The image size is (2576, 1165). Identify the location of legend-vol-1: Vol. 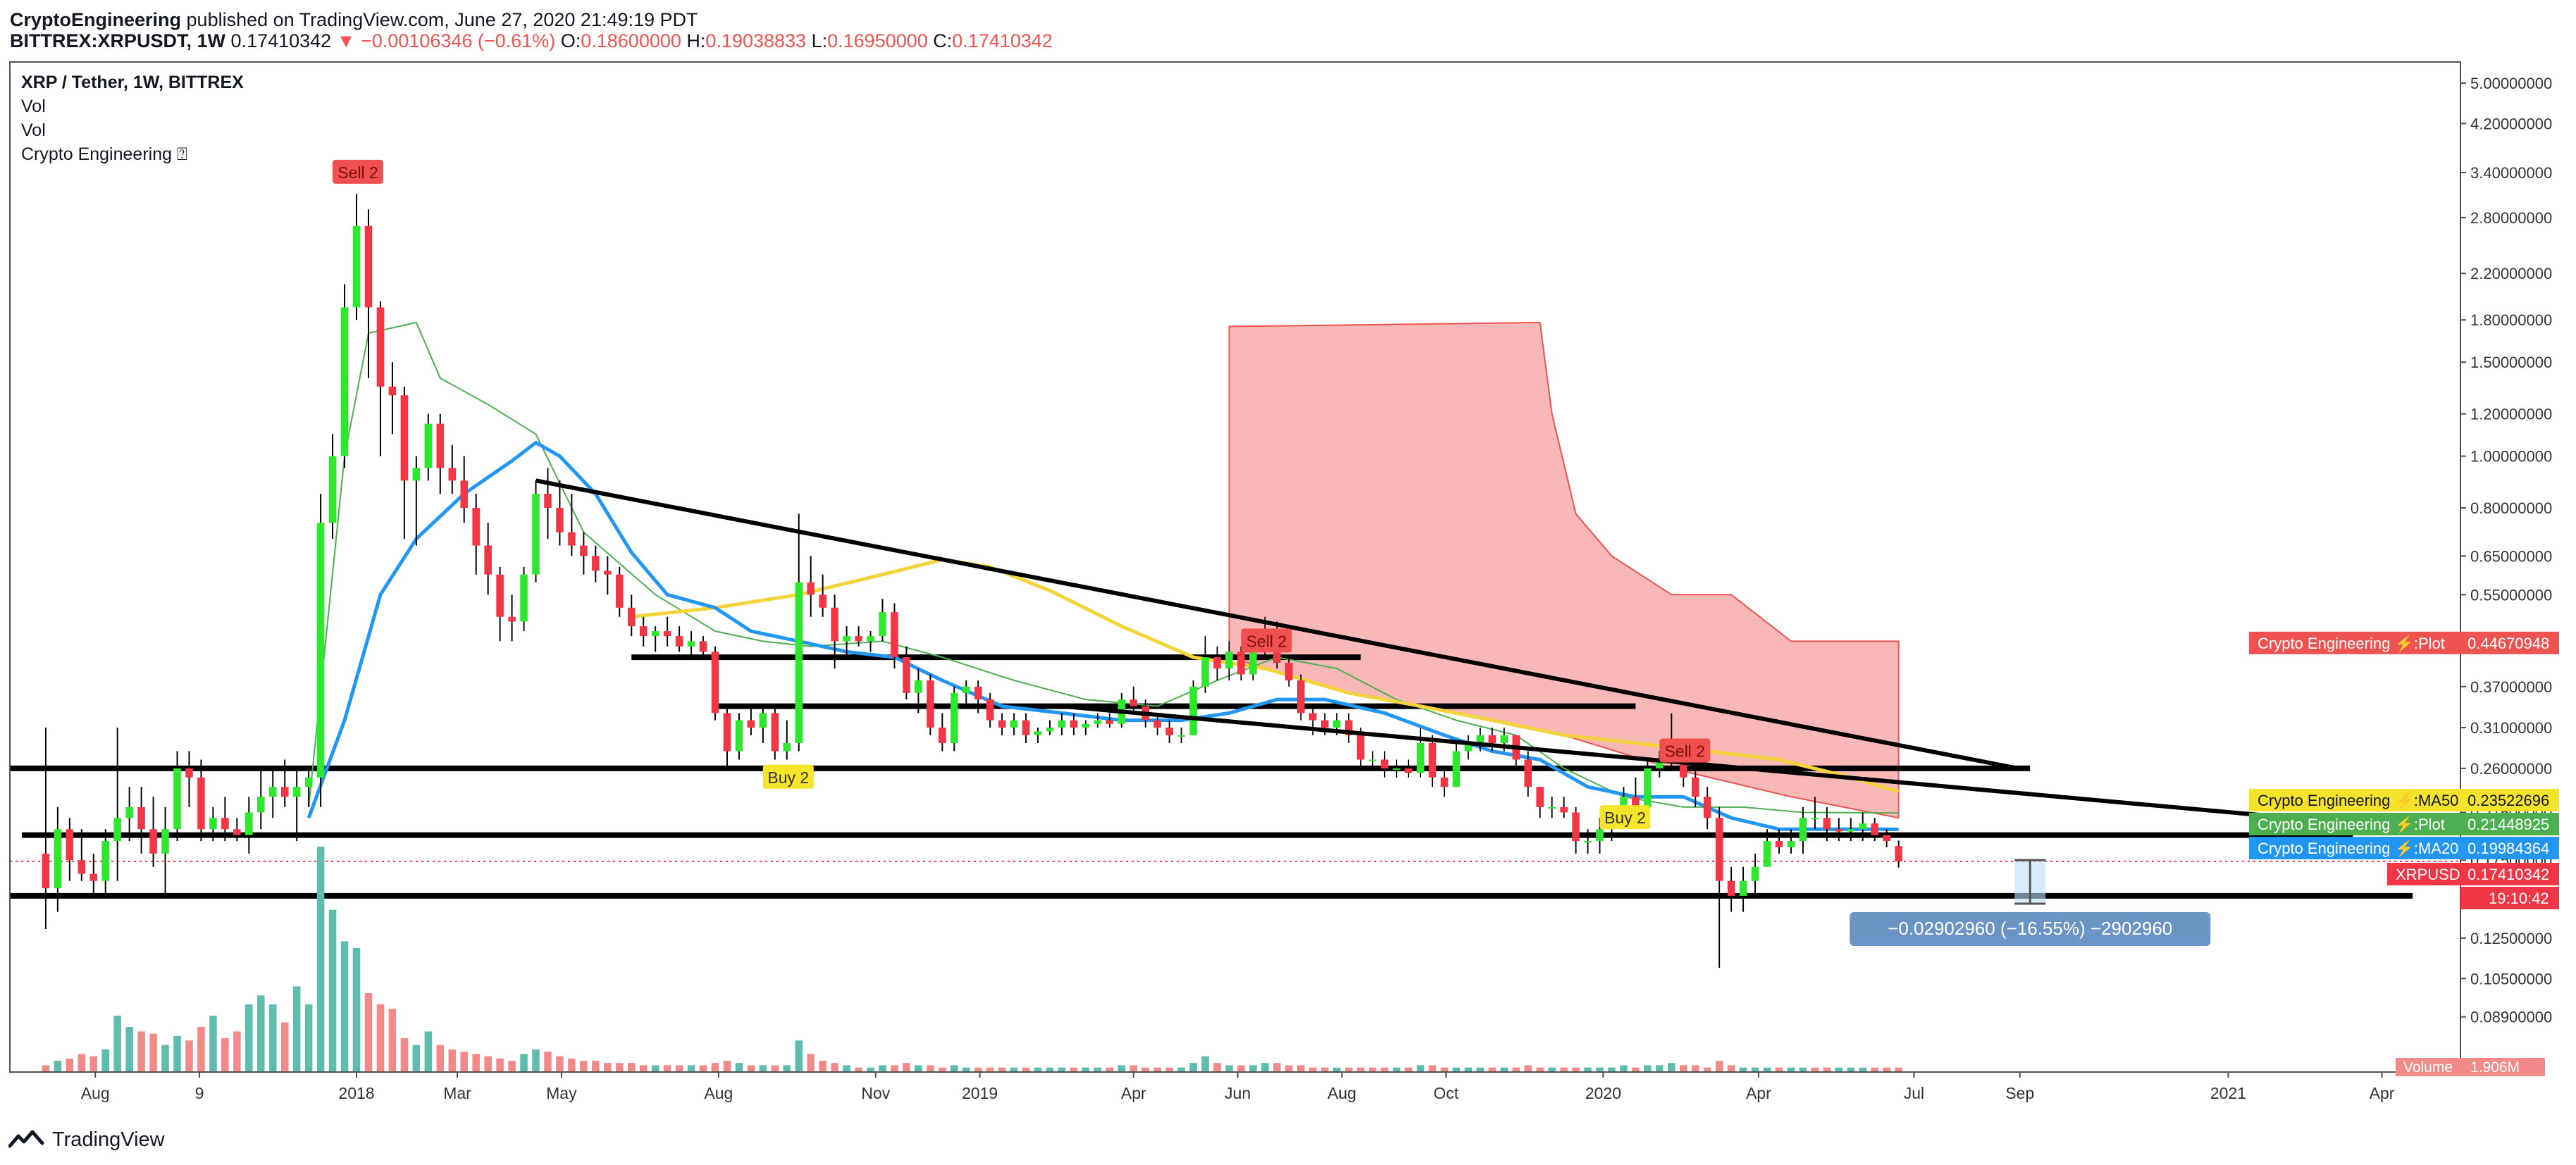
(33, 106).